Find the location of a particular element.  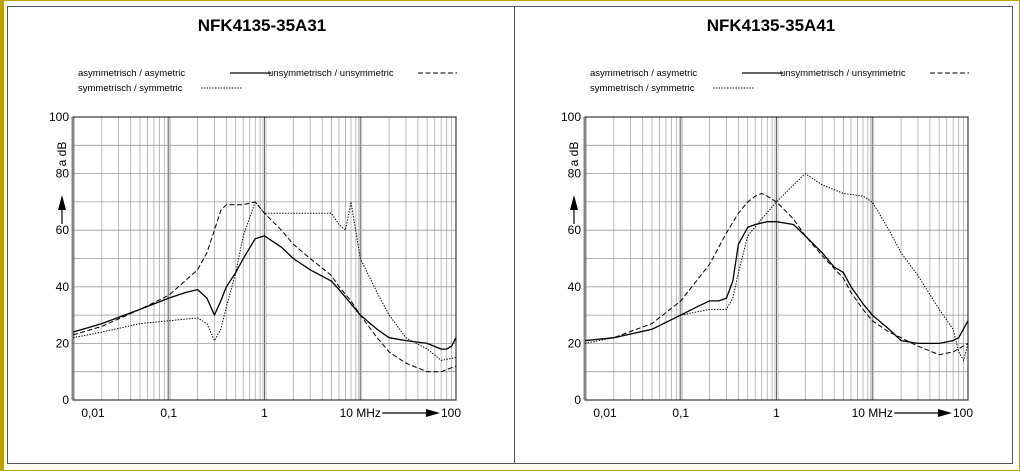

chart-title: NFK4135-35A41 is located at coordinates (771, 25).